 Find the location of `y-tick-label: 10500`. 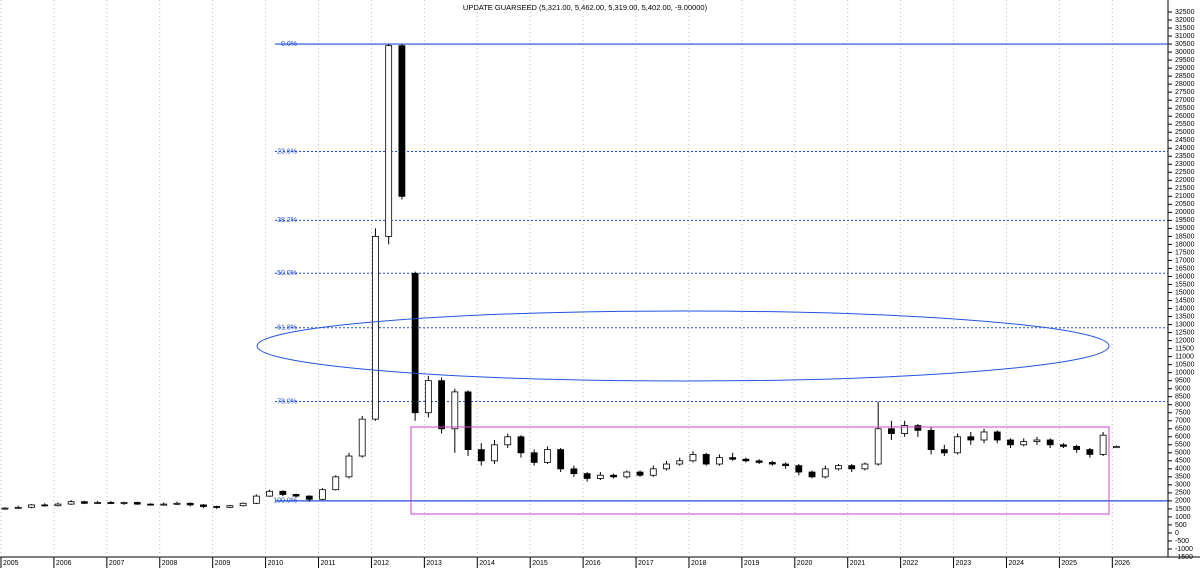

y-tick-label: 10500 is located at coordinates (1185, 364).